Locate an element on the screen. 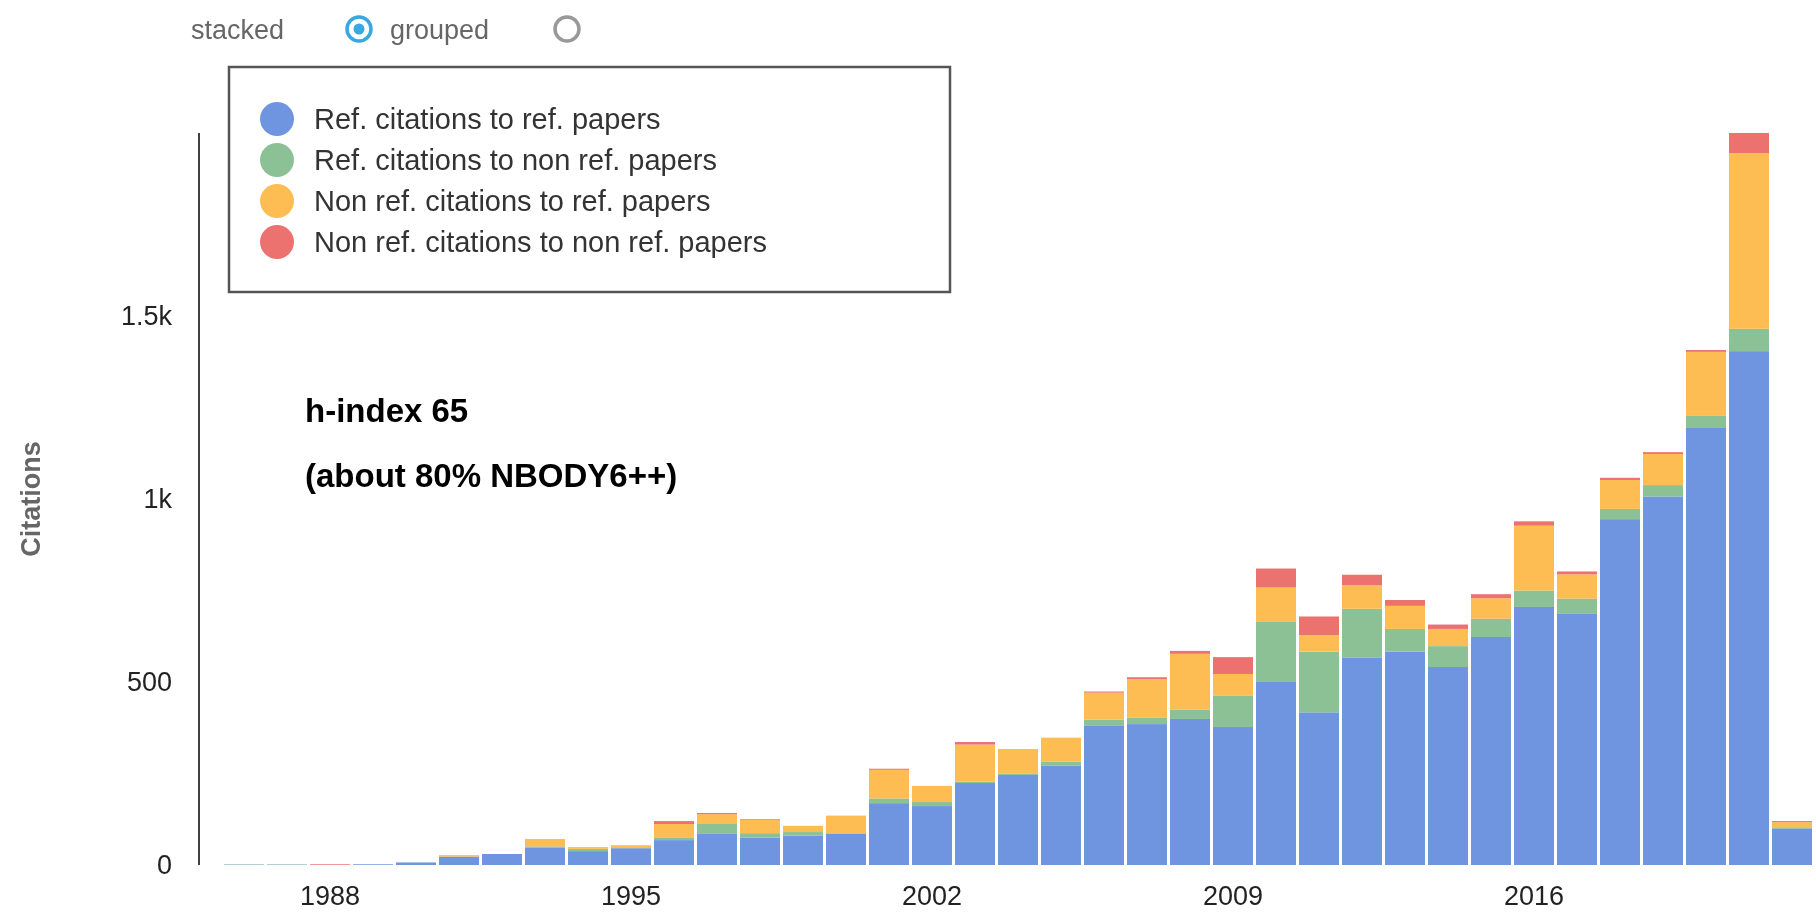  text: stacked is located at coordinates (238, 30).